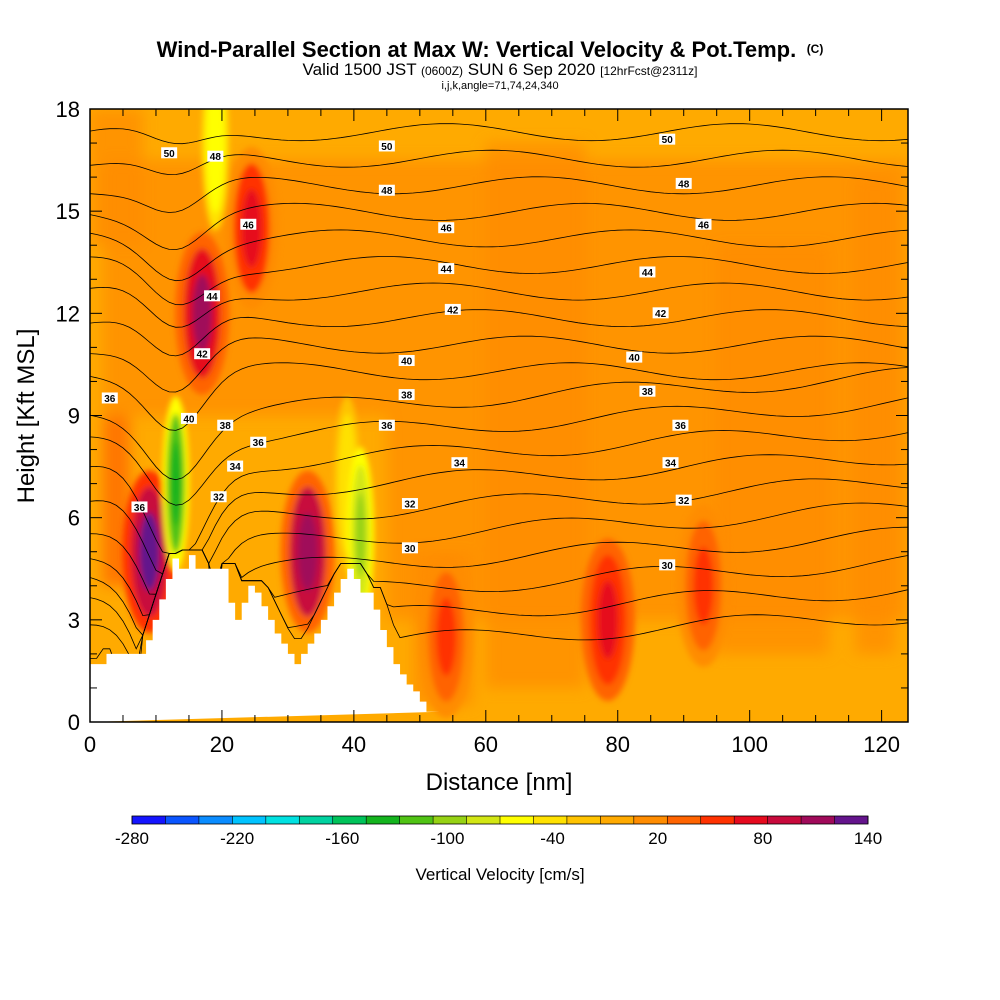 The width and height of the screenshot is (1000, 1000). Describe the element at coordinates (74, 620) in the screenshot. I see `y-tick-label: 3` at that location.